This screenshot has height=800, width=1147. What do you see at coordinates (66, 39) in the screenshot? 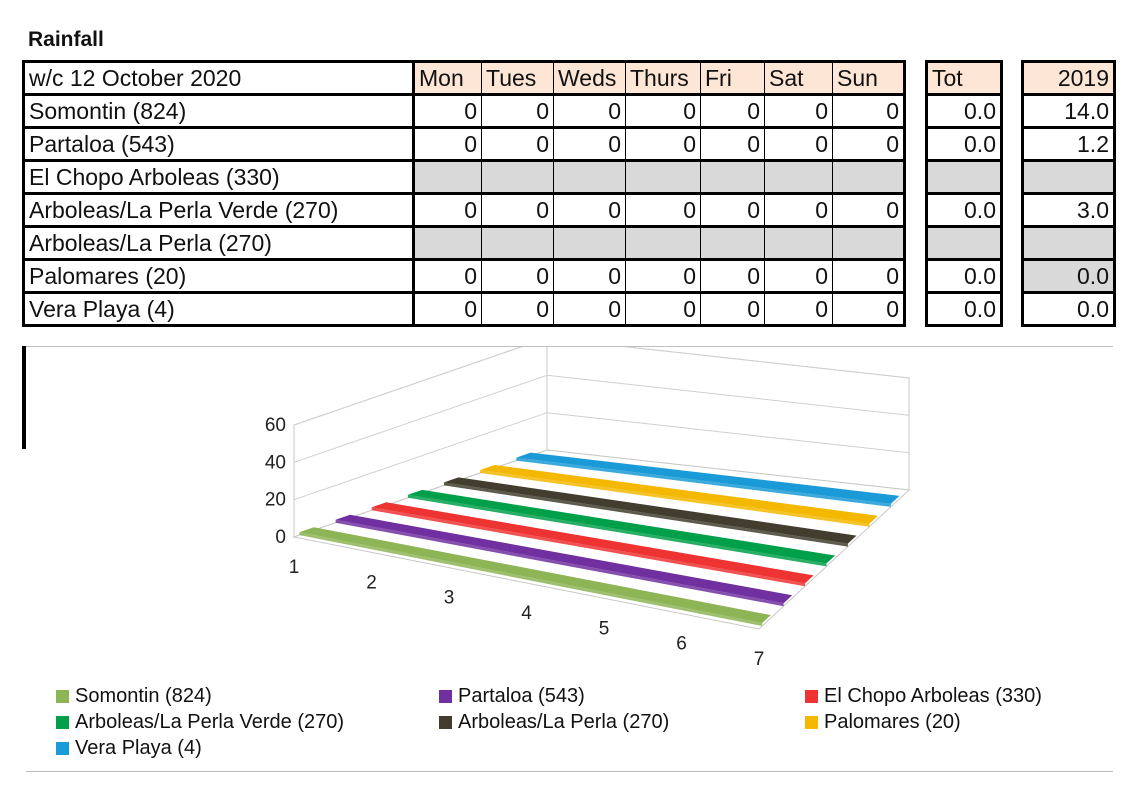
I see `page-title: Rainfall` at bounding box center [66, 39].